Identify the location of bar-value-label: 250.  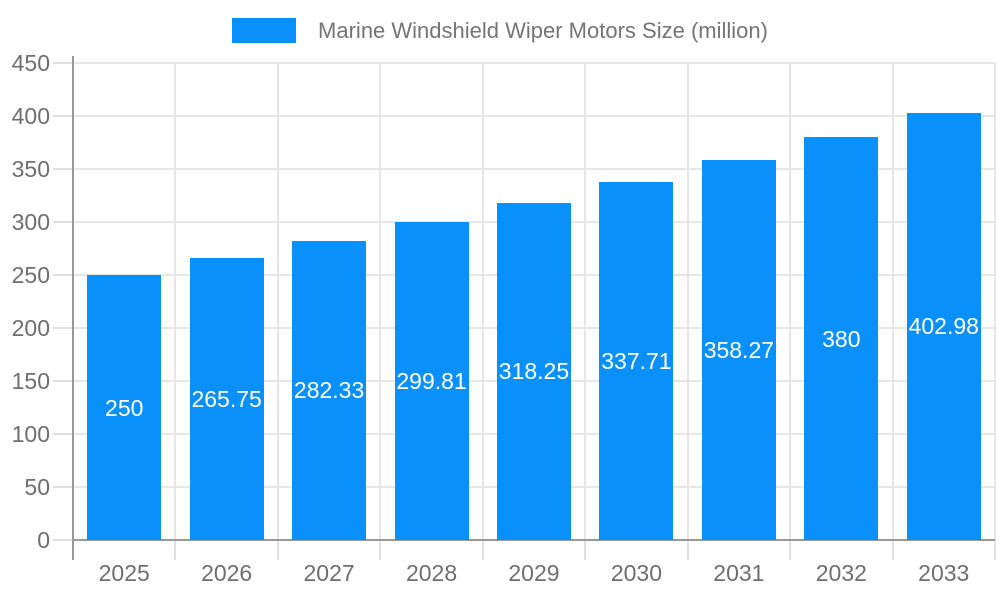
(124, 407).